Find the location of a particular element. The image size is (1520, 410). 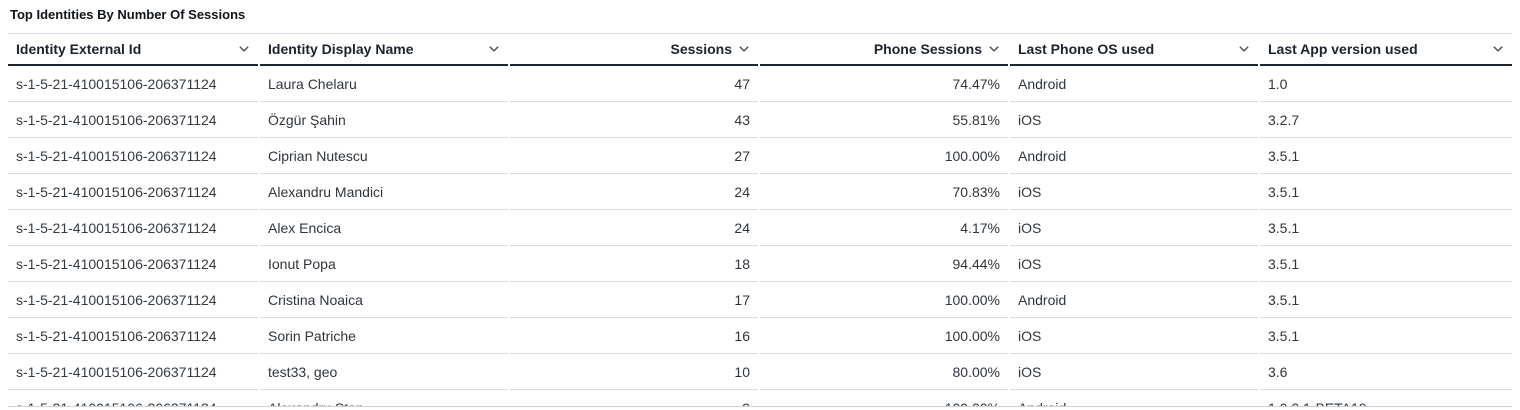

cell-sessions: 27 is located at coordinates (634, 156).